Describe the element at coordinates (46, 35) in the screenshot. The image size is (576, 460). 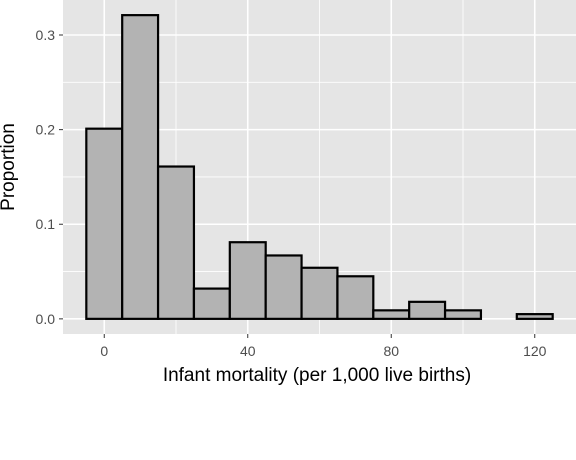
I see `y-tick-label: 0.3` at that location.